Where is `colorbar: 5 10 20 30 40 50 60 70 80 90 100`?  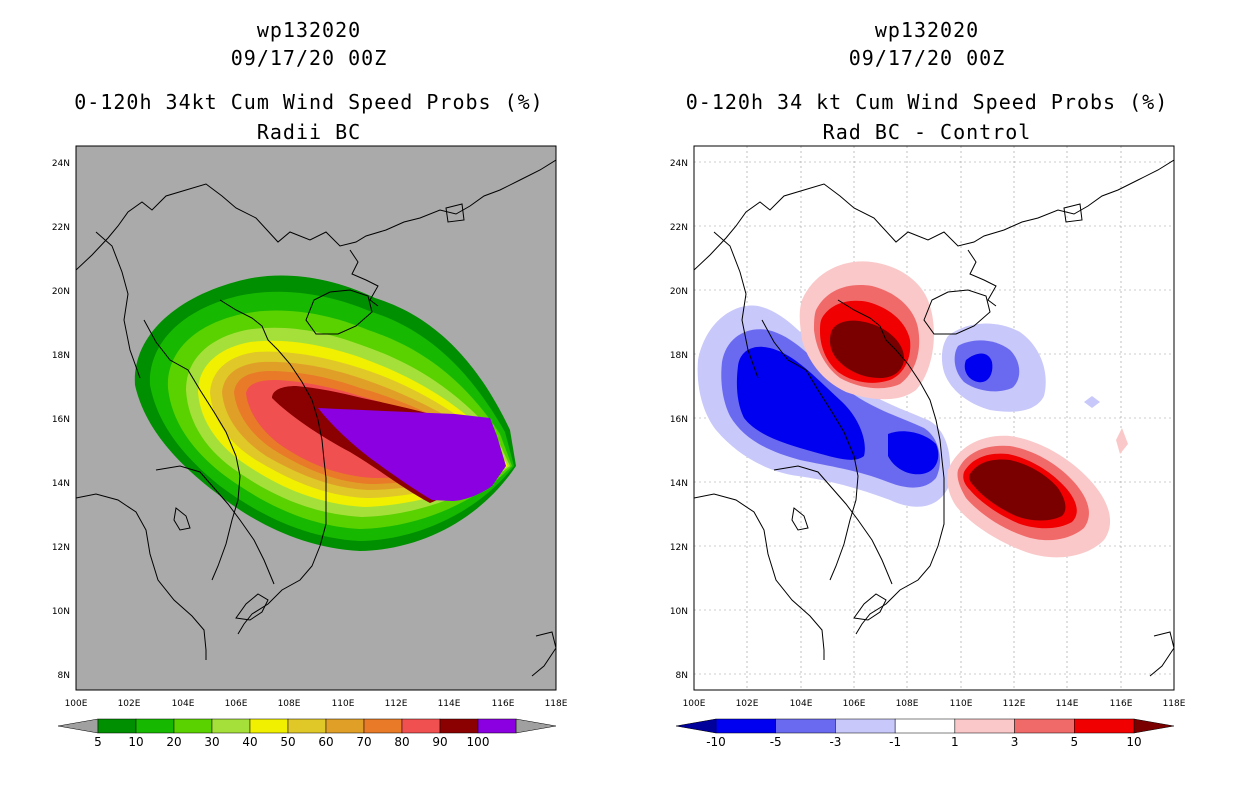
colorbar: 5 10 20 30 40 50 60 70 80 90 100 is located at coordinates (307, 733).